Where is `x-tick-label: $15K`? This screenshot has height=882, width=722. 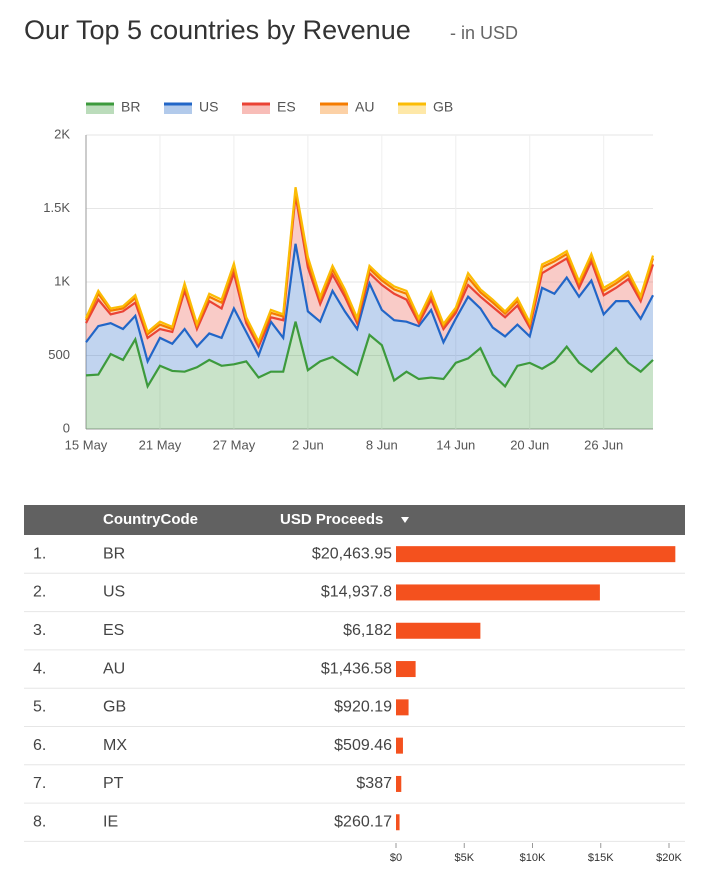
x-tick-label: $15K is located at coordinates (601, 858).